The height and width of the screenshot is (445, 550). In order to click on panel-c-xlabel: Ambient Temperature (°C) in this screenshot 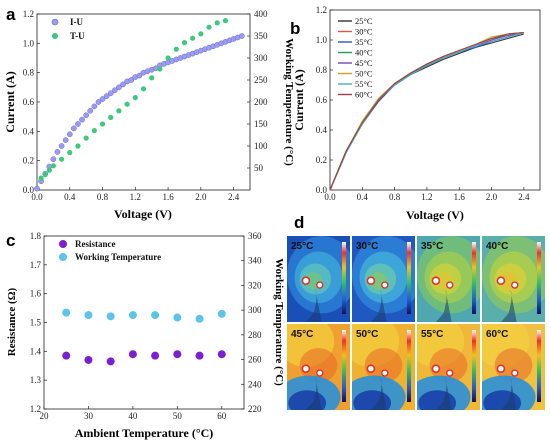, I will do `click(144, 433)`.